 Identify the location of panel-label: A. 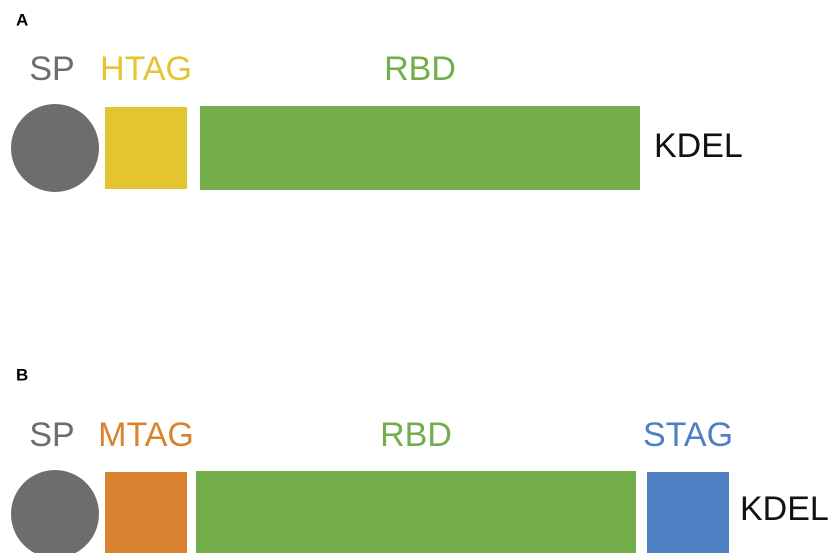
(22, 19).